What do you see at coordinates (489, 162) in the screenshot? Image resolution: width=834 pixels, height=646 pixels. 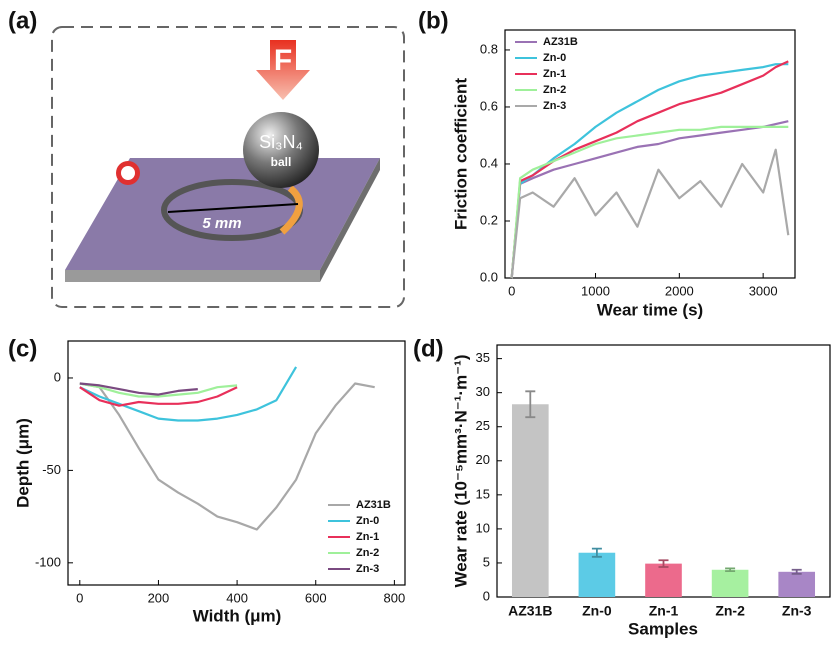 I see `y-tick-label: 0.4` at bounding box center [489, 162].